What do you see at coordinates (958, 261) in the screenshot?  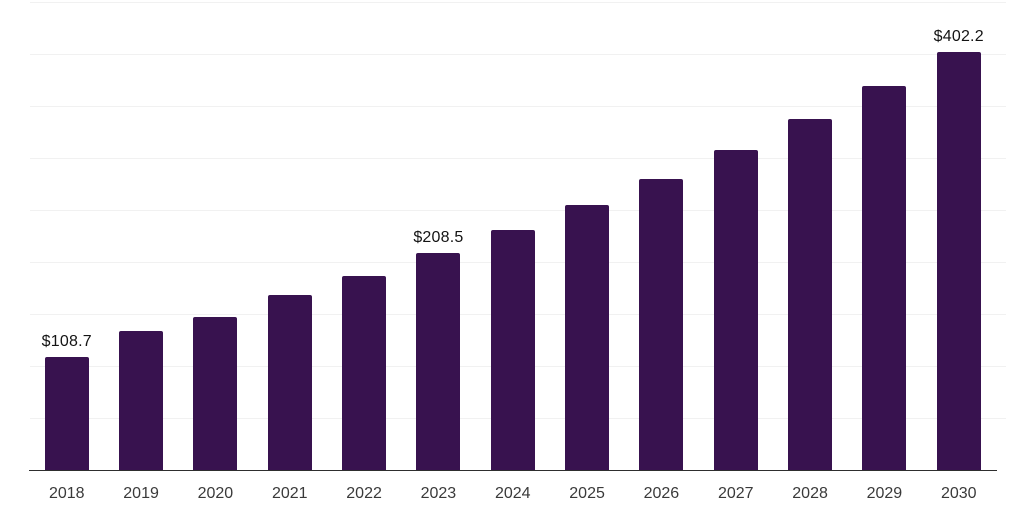 I see `bar-2030` at bounding box center [958, 261].